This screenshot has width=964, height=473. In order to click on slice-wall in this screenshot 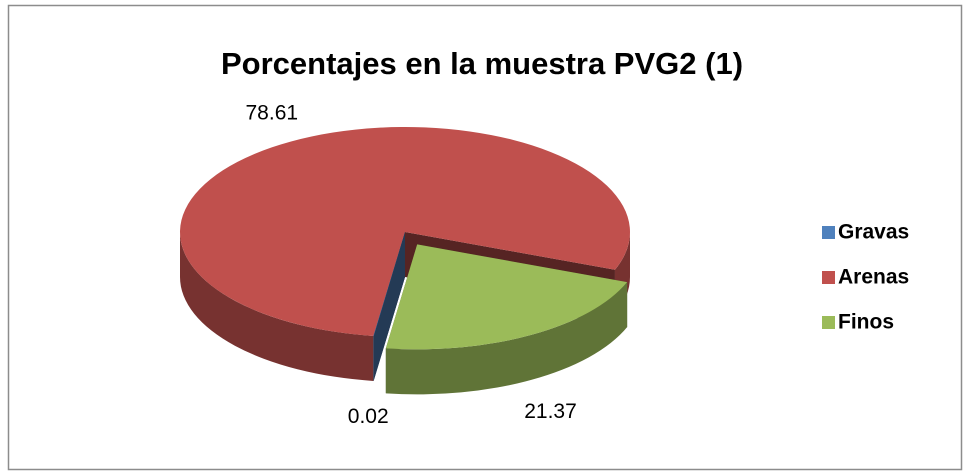, I will do `click(389, 306)`.